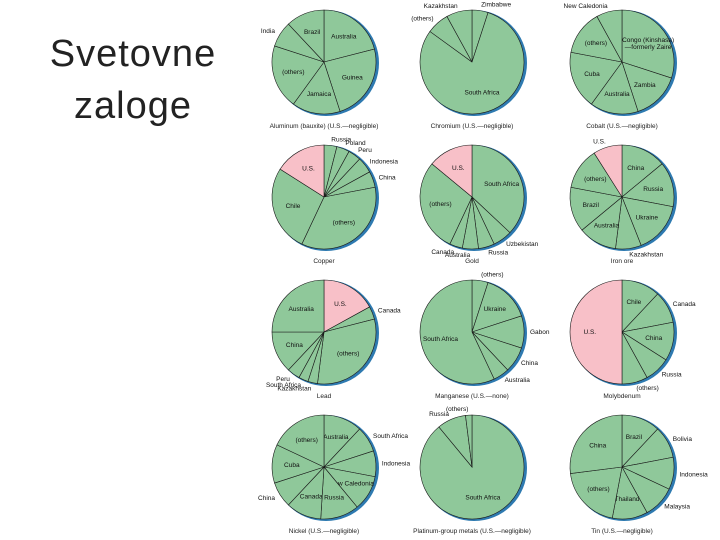 Image resolution: width=720 pixels, height=540 pixels. What do you see at coordinates (352, 483) in the screenshot?
I see `pie-label-new-caledonia: New Caledonia` at bounding box center [352, 483].